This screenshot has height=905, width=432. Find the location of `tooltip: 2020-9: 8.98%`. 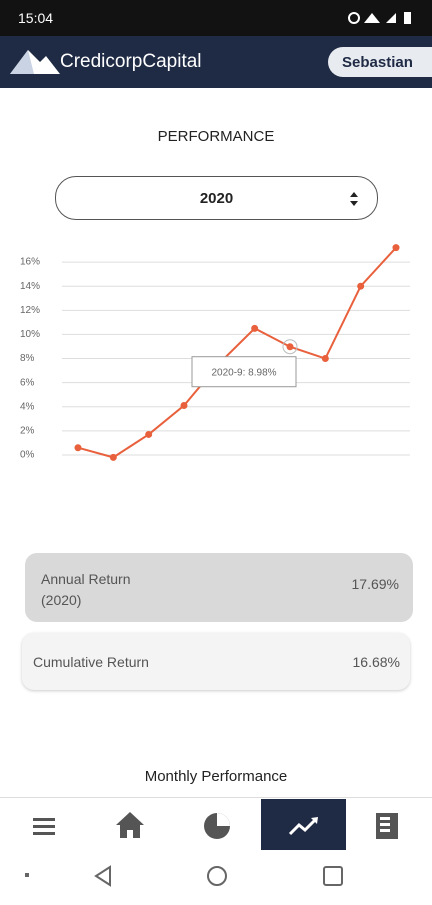

tooltip: 2020-9: 8.98% is located at coordinates (244, 372).